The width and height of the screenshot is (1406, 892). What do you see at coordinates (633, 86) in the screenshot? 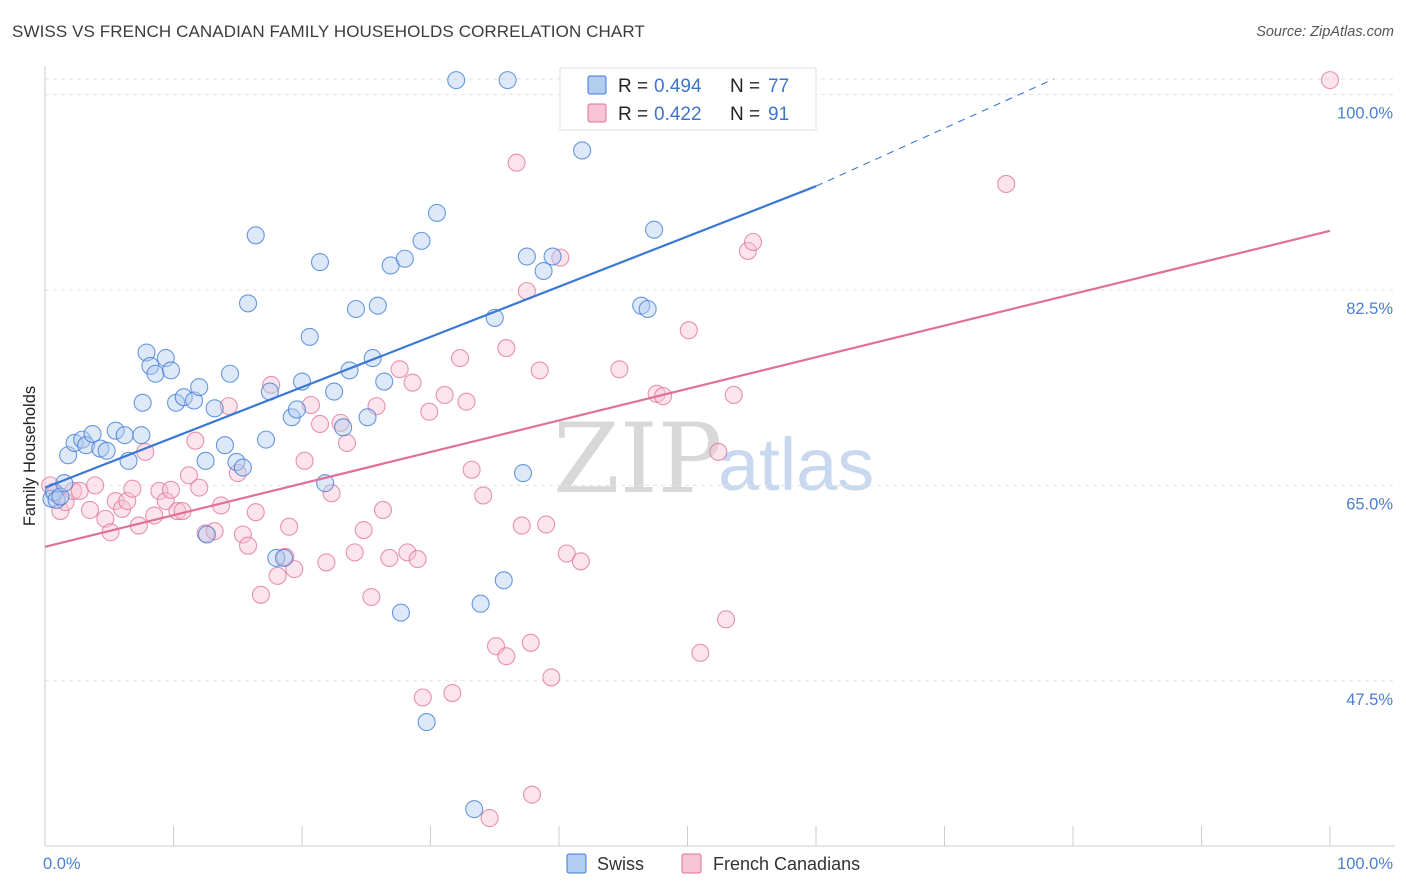
I see `legend-swiss-r-label: R =` at bounding box center [633, 86].